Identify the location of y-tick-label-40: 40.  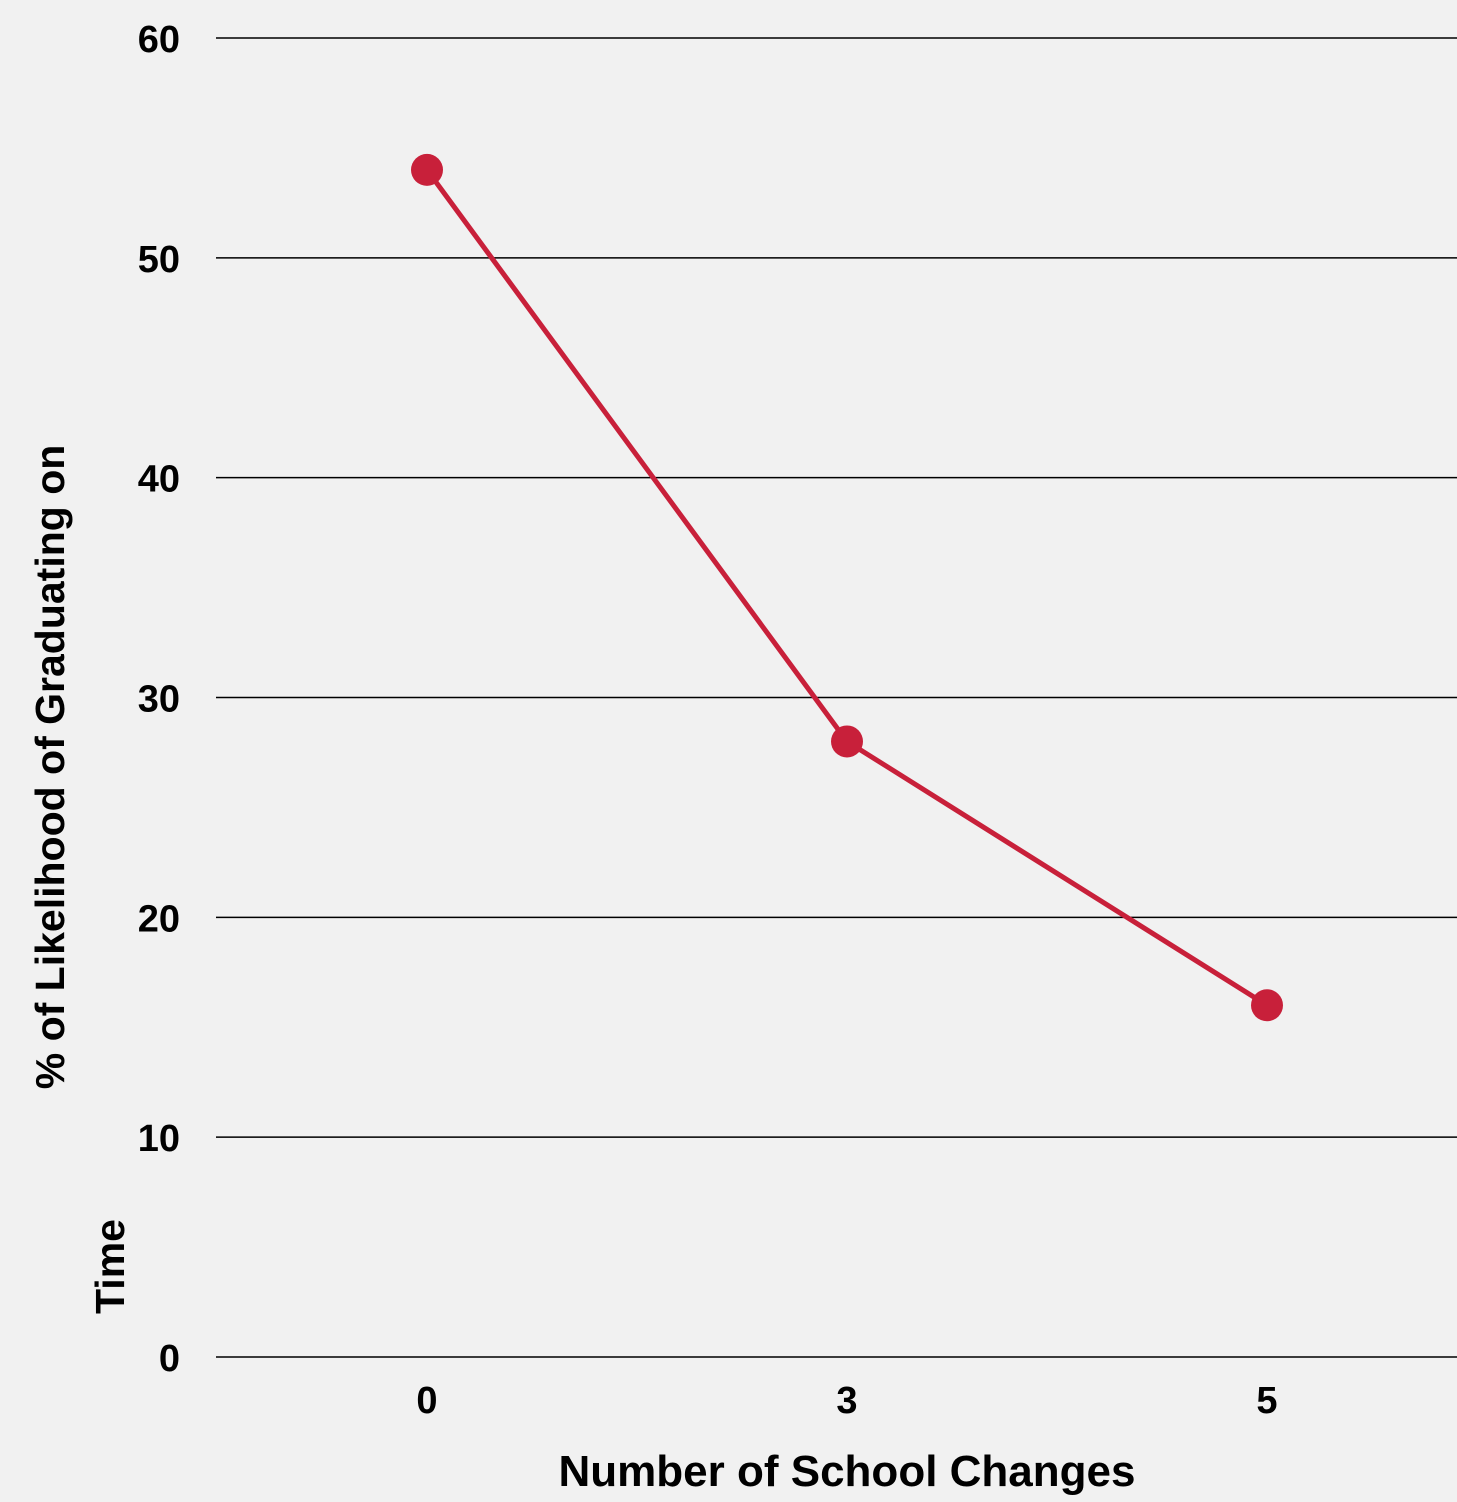
(159, 480).